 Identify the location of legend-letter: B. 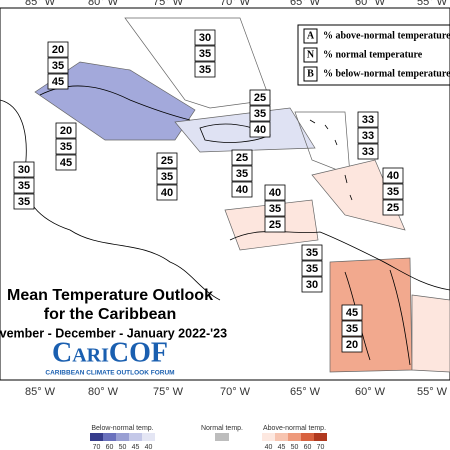
(310, 73).